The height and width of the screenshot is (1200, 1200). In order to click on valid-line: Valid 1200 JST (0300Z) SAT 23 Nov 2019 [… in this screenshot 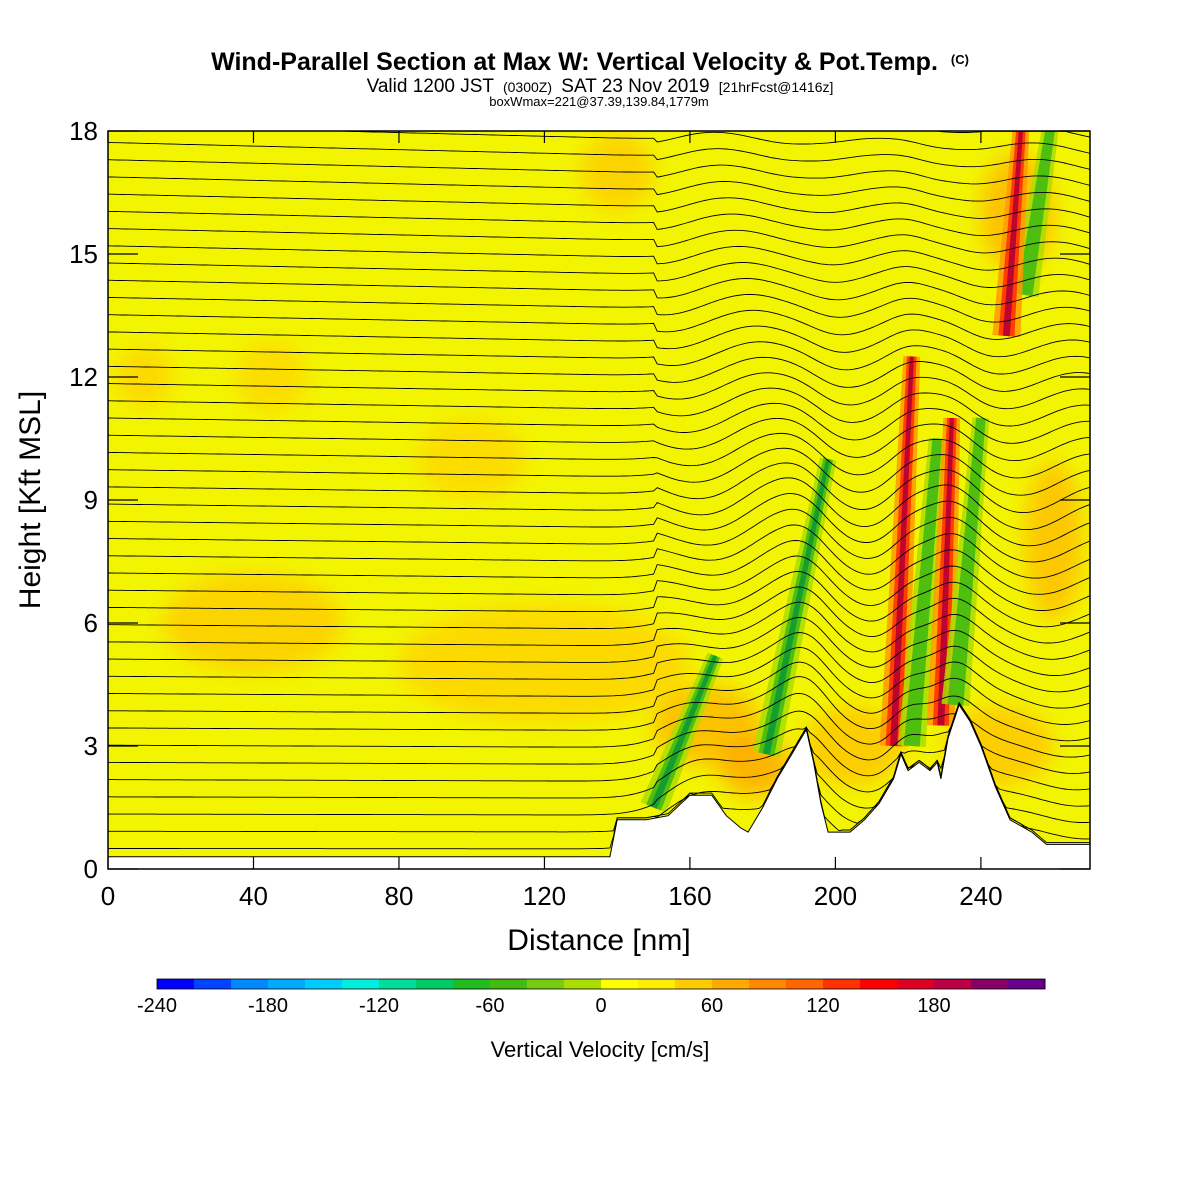, I will do `click(600, 86)`.